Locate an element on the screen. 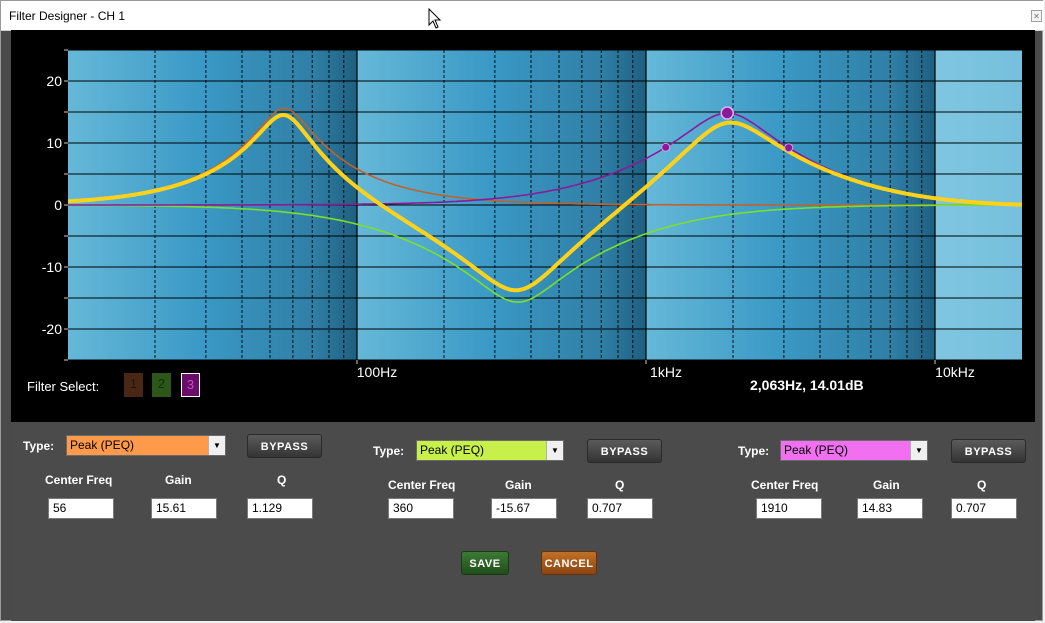  filter1-gain-label: Gain is located at coordinates (178, 480).